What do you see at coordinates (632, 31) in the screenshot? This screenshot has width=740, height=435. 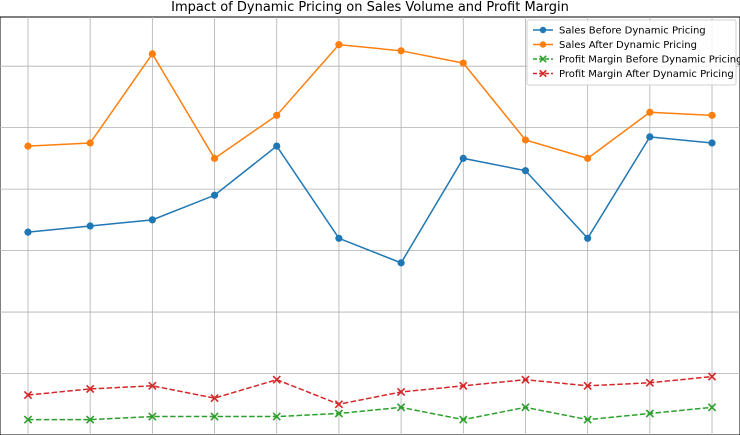 I see `legend-label: Sales Before Dynamic Pricing` at bounding box center [632, 31].